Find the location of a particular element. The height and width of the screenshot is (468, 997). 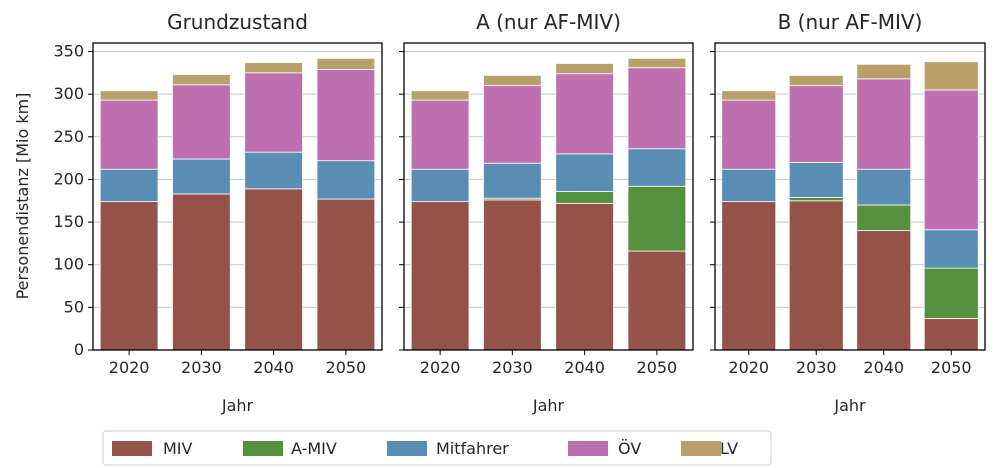

panel-title: B (nur AF-MIV) is located at coordinates (850, 22).